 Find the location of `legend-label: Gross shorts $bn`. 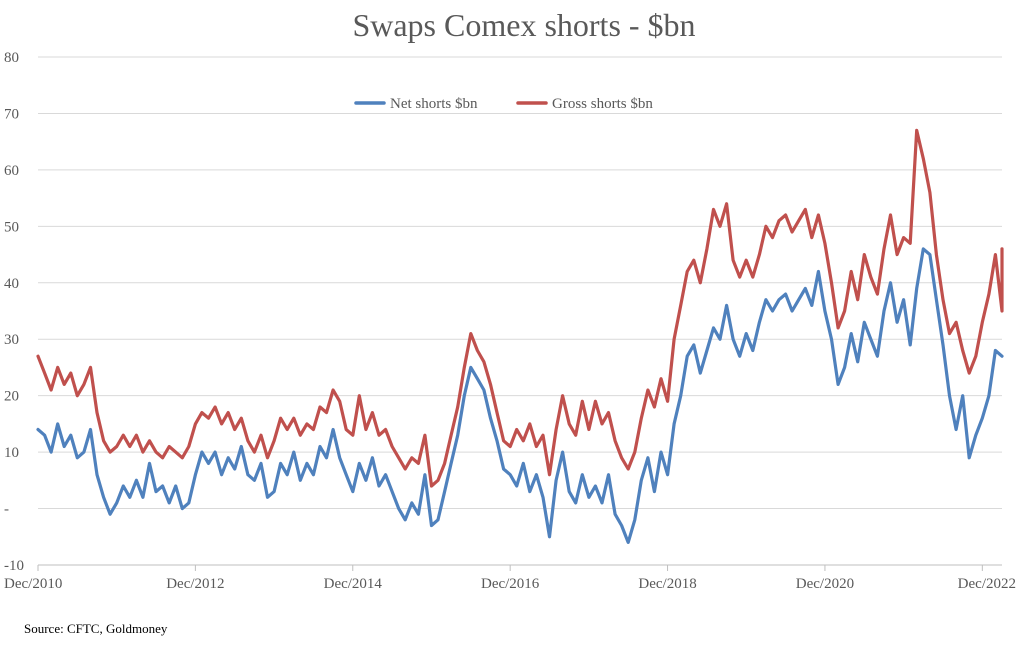

legend-label: Gross shorts $bn is located at coordinates (602, 104).